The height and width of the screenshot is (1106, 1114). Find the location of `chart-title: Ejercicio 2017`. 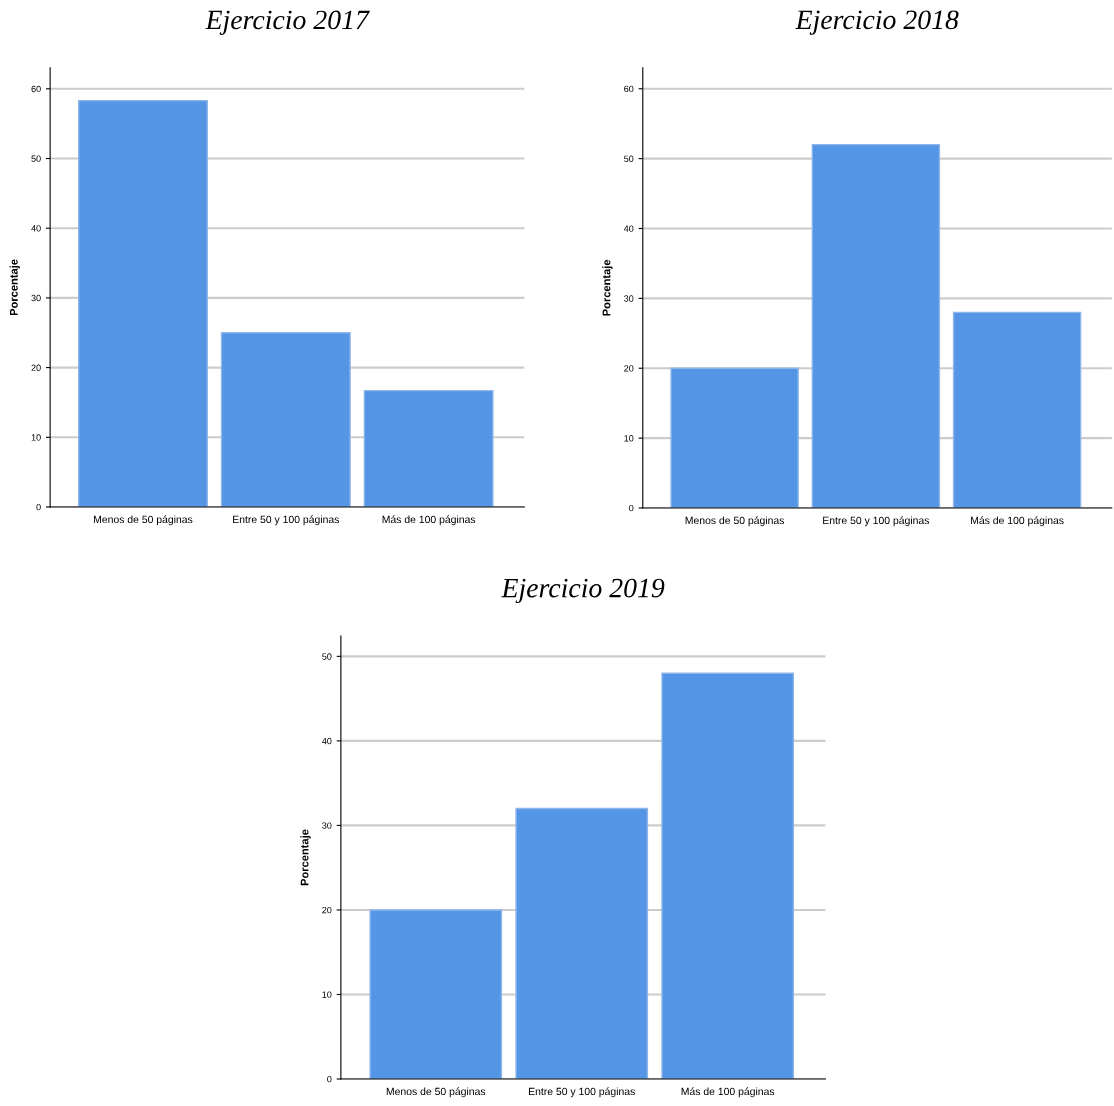

chart-title: Ejercicio 2017 is located at coordinates (287, 22).